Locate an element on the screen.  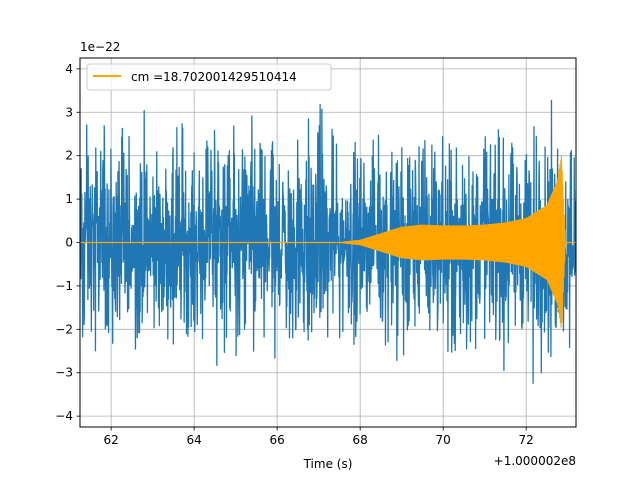
y-tick-label: 1 is located at coordinates (69, 199).